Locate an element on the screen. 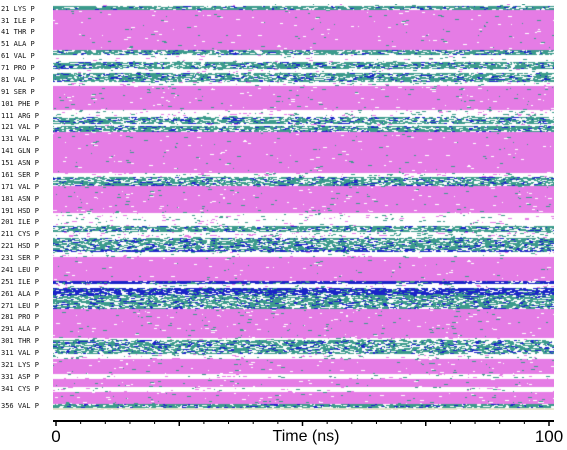  residue-label: 21 LYS P is located at coordinates (18, 8).